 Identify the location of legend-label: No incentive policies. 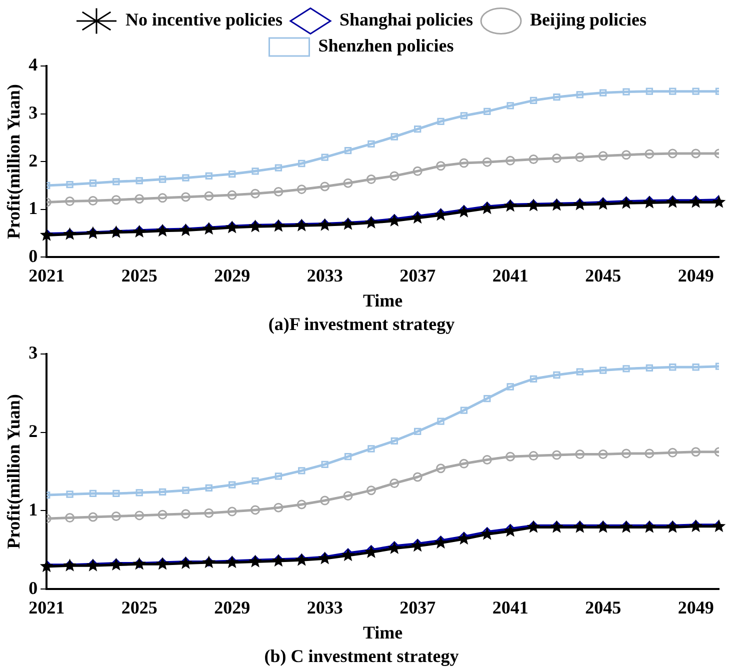
(203, 20).